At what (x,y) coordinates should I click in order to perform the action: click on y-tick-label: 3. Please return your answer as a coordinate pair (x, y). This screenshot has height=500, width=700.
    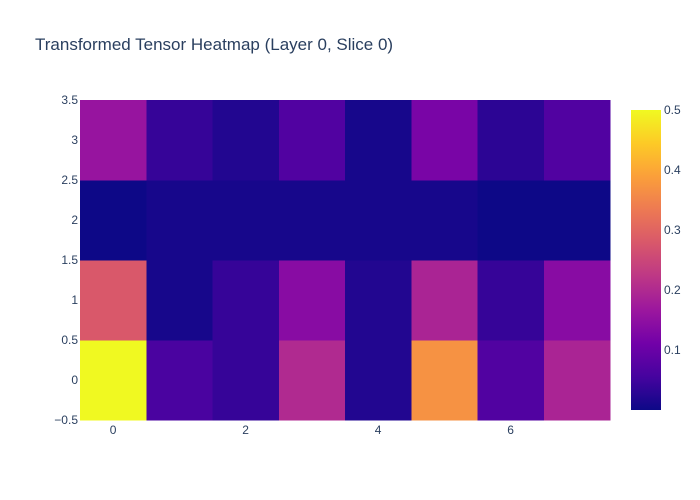
    Looking at the image, I should click on (74, 140).